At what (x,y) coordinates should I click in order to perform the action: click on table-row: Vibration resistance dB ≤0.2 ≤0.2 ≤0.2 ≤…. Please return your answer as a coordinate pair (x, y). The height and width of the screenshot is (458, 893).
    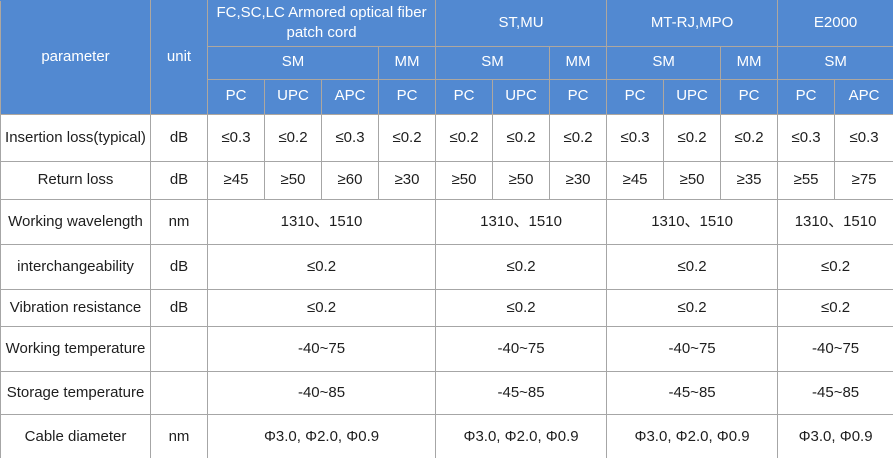
    Looking at the image, I should click on (446, 307).